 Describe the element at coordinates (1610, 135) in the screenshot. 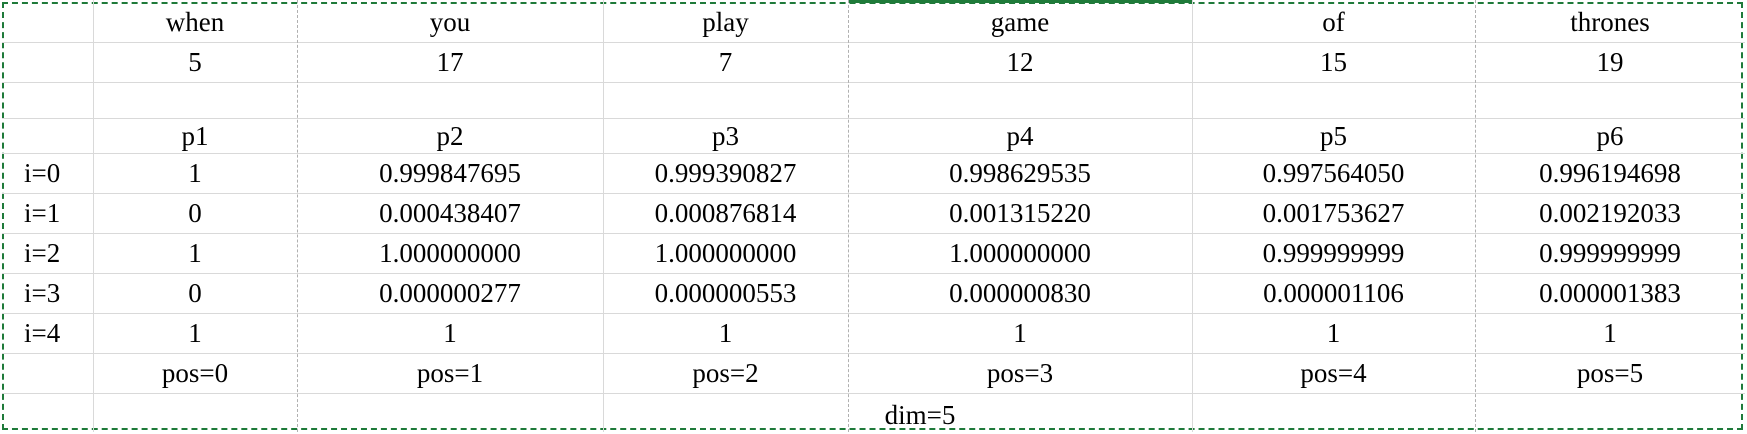

I see `position-label-cell: p6` at that location.